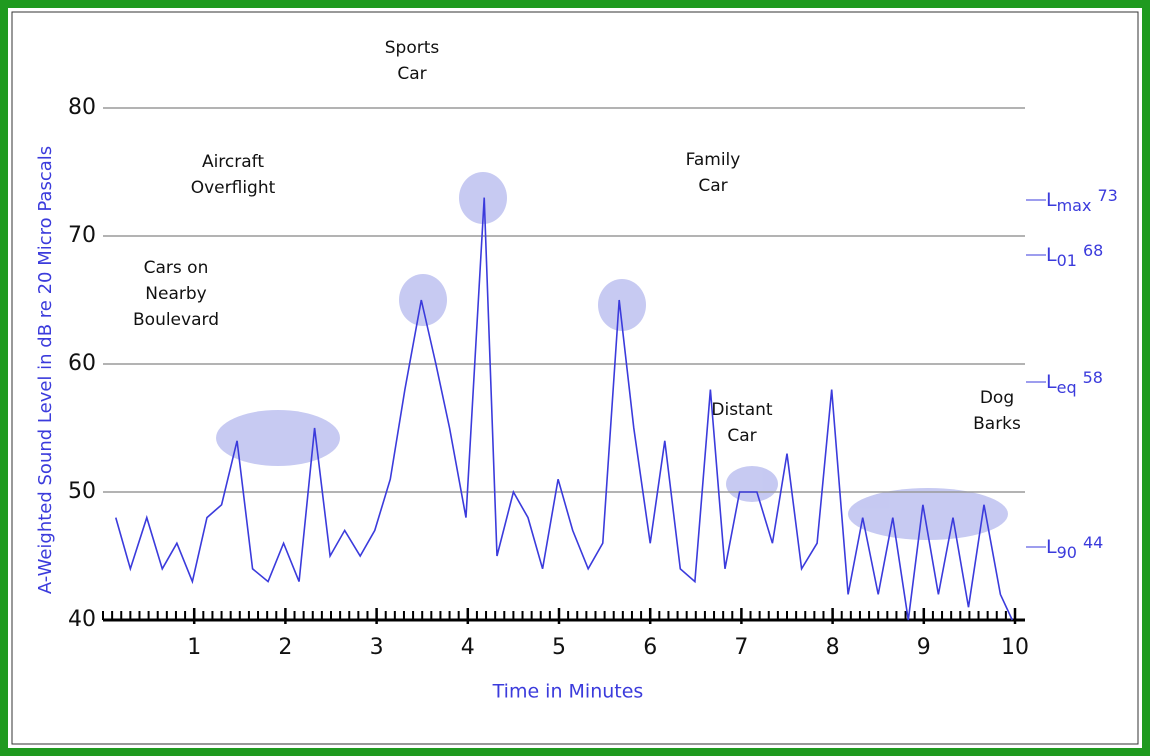  What do you see at coordinates (1015, 647) in the screenshot?
I see `x-tick-label: 10` at bounding box center [1015, 647].